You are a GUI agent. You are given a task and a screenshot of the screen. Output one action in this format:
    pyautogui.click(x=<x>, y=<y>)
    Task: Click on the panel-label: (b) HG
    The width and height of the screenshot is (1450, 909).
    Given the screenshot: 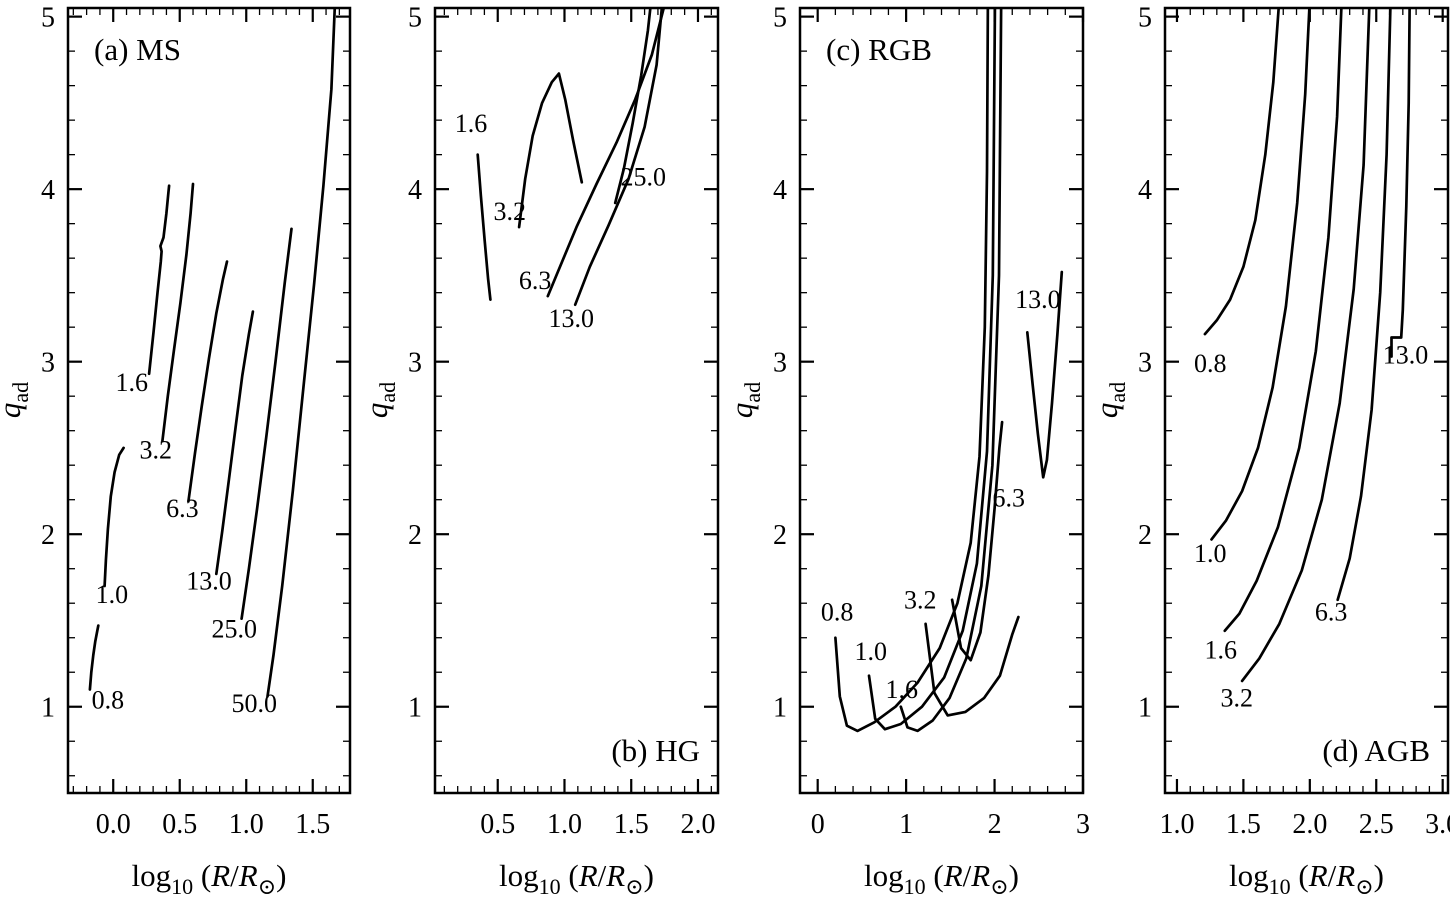 What is the action you would take?
    pyautogui.click(x=655, y=750)
    